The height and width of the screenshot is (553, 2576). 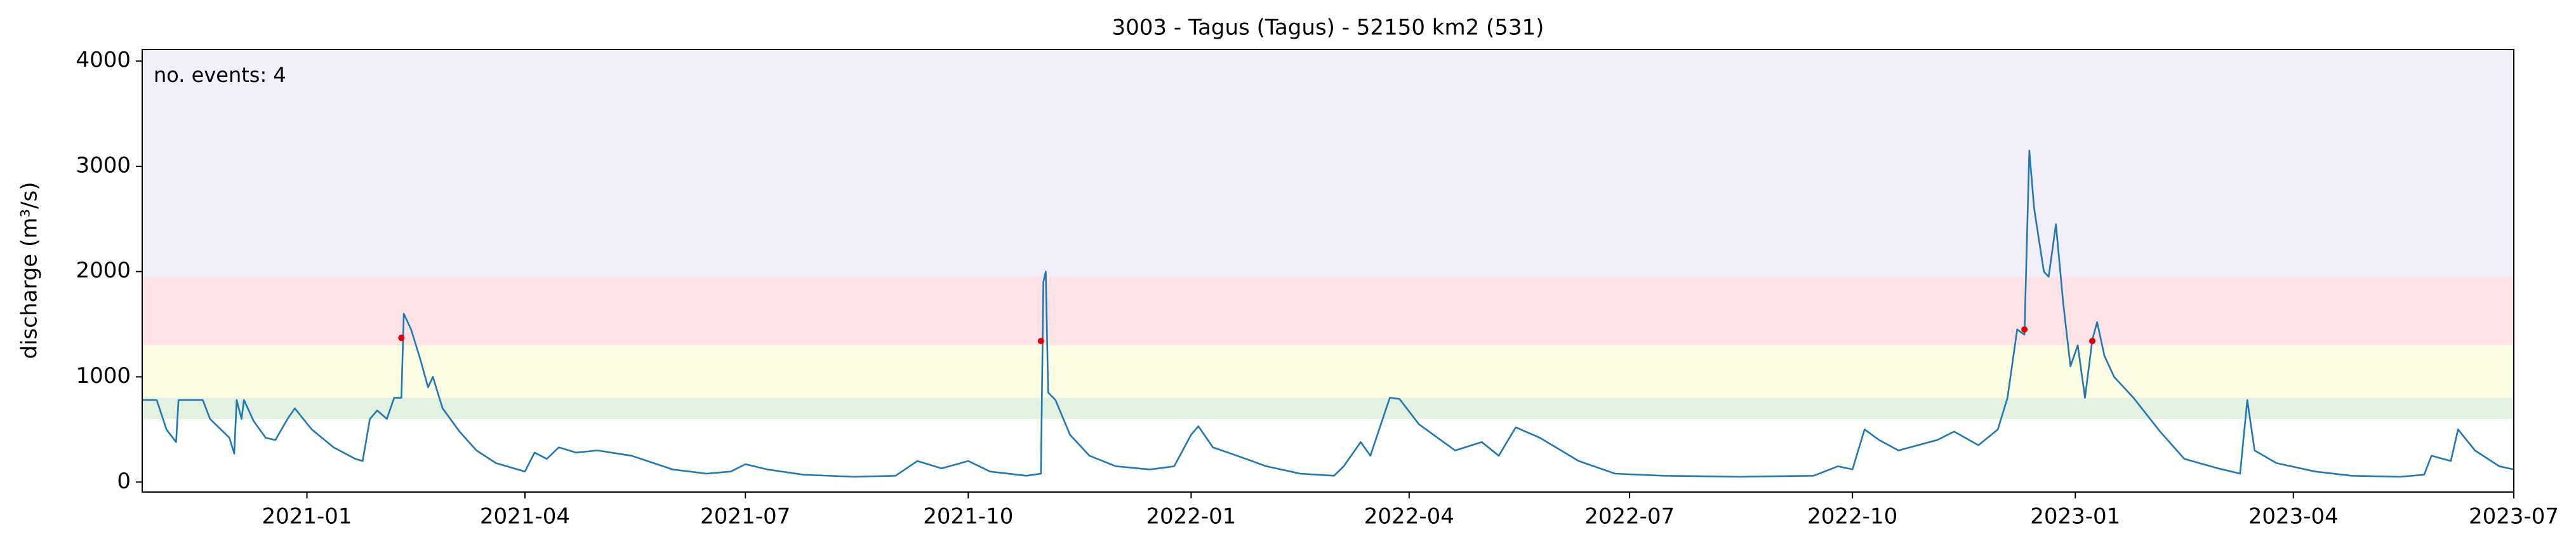 What do you see at coordinates (30, 270) in the screenshot?
I see `y-axis-label: discharge (m³/s)` at bounding box center [30, 270].